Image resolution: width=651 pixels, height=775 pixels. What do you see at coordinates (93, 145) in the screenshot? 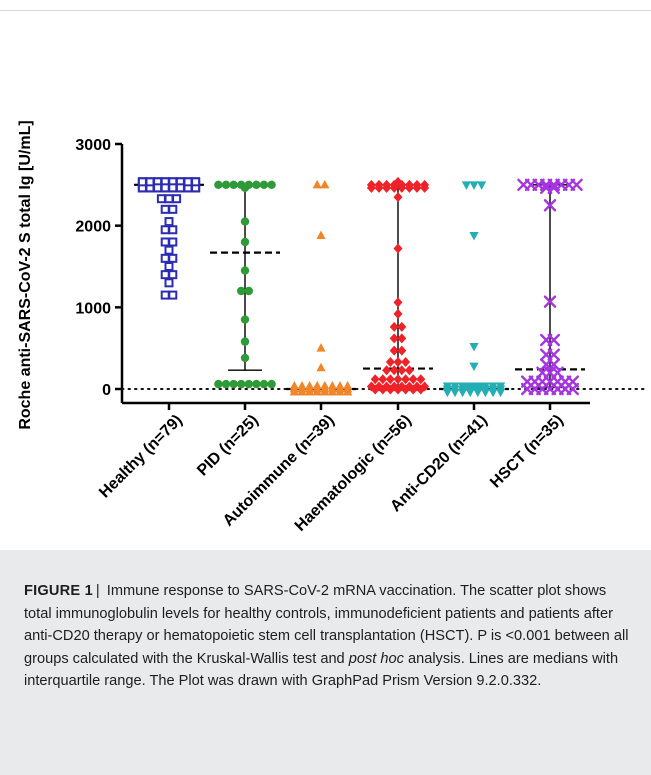
I see `y-tick-label: 3000` at bounding box center [93, 145].